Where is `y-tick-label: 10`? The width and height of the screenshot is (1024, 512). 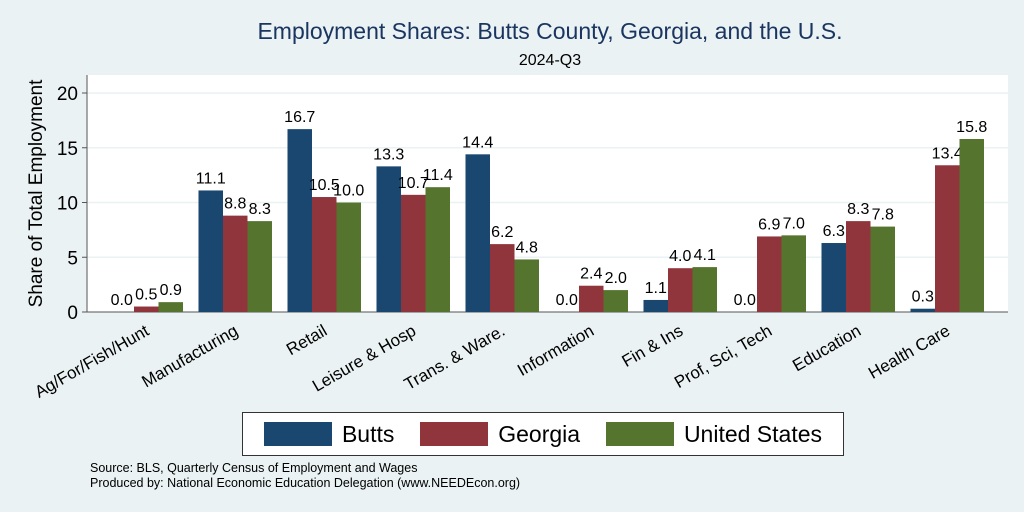 y-tick-label: 10 is located at coordinates (67, 204).